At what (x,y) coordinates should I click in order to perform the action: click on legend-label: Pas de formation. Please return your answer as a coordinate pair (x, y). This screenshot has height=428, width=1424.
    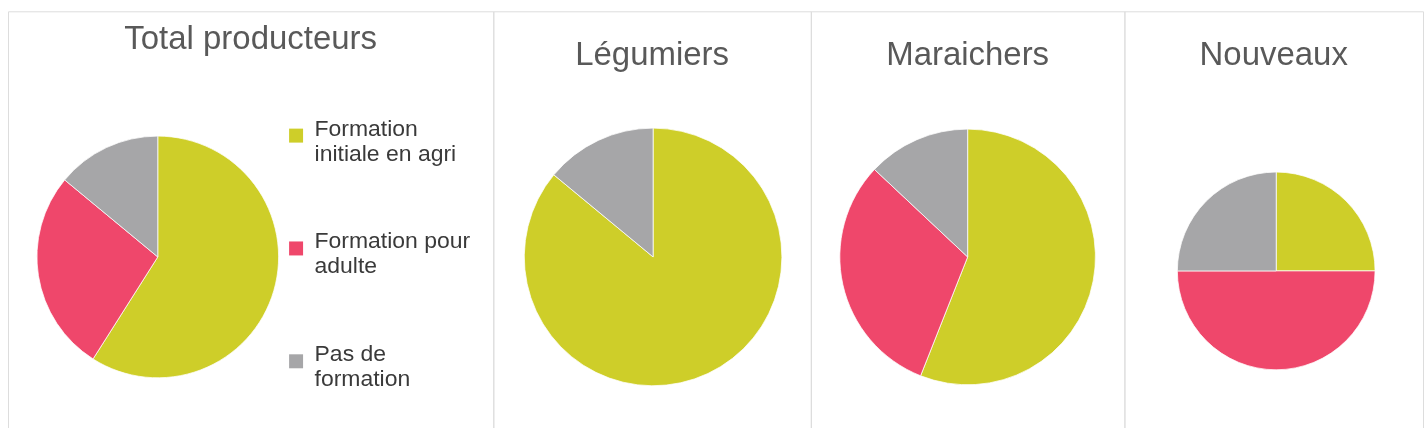
    Looking at the image, I should click on (362, 366).